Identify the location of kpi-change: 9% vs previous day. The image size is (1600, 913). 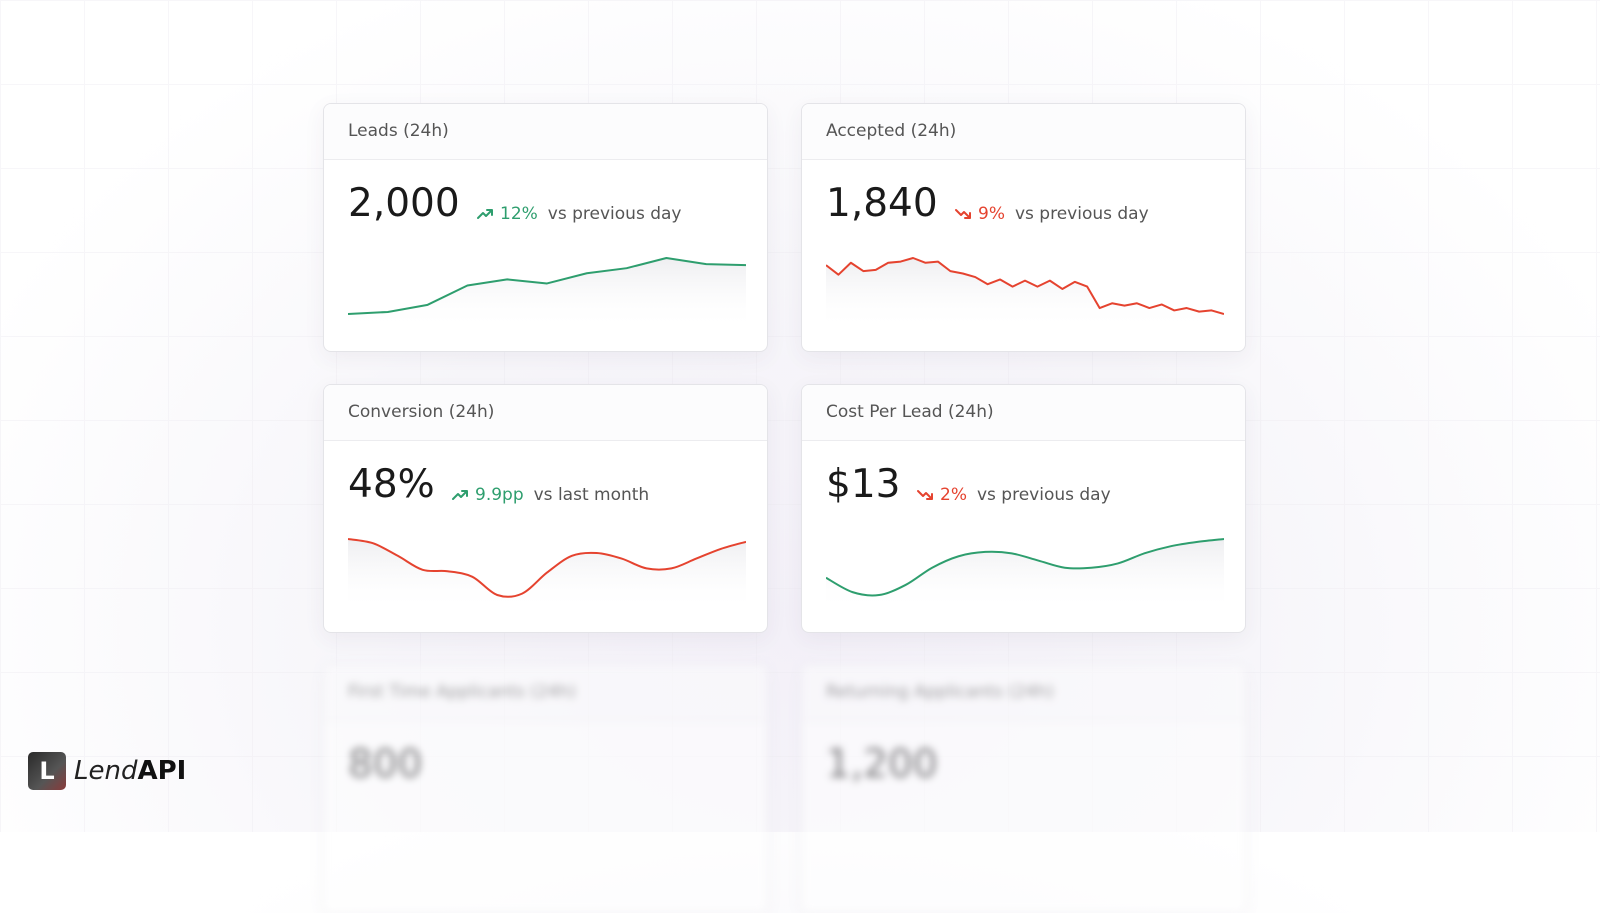
(1051, 214).